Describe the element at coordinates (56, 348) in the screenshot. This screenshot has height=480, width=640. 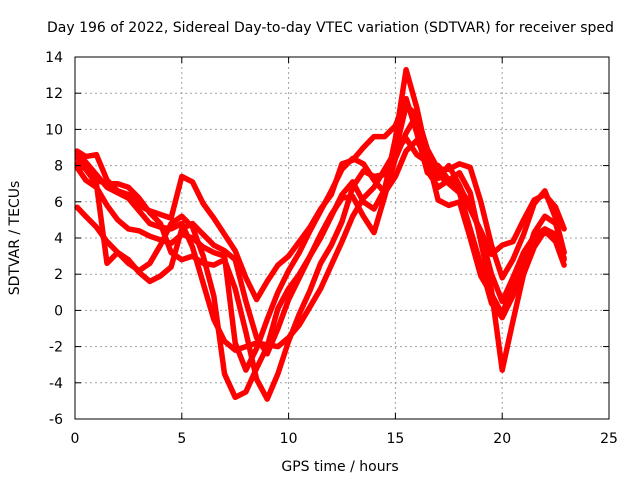
I see `y-tick-label: -2` at that location.